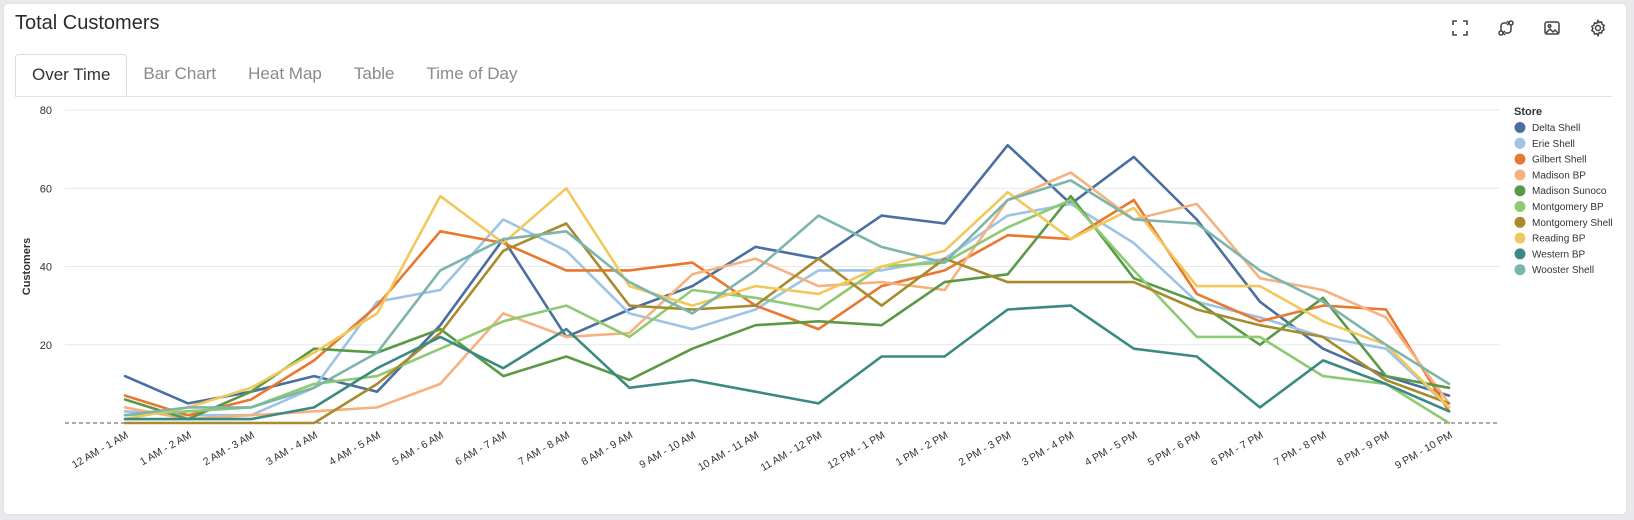  Describe the element at coordinates (285, 73) in the screenshot. I see `tab-heat-map: Heat Map` at that location.